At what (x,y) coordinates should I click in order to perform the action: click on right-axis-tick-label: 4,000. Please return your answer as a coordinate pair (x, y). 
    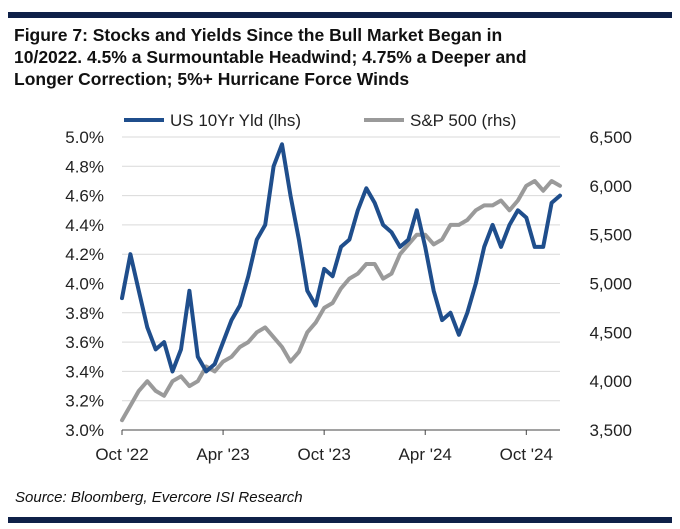
    Looking at the image, I should click on (610, 381).